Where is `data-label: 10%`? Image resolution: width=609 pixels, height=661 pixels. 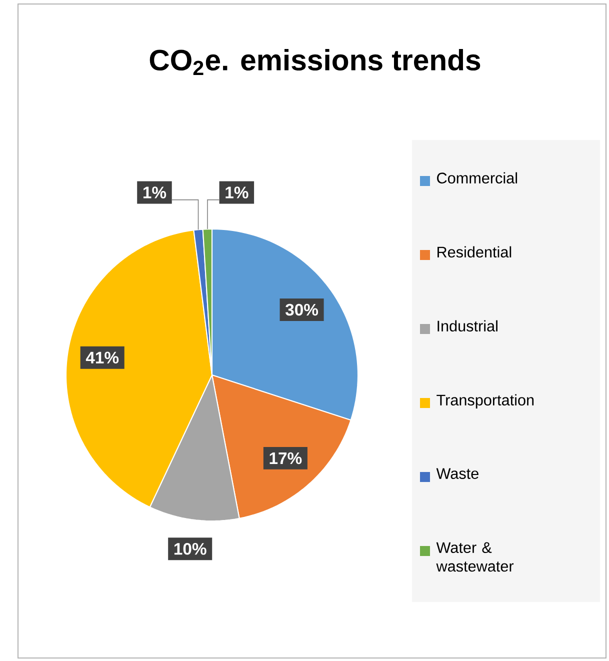 data-label: 10% is located at coordinates (190, 548).